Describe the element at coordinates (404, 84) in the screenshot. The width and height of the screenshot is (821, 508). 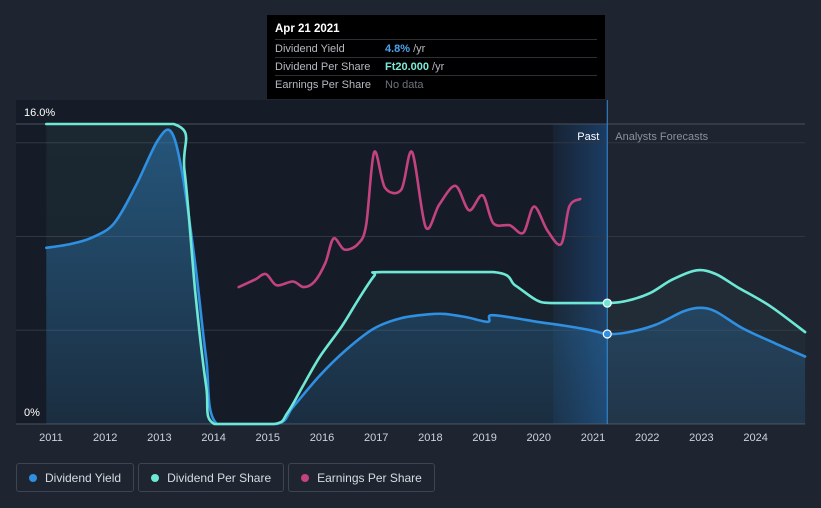
I see `tooltip-value: No data` at that location.